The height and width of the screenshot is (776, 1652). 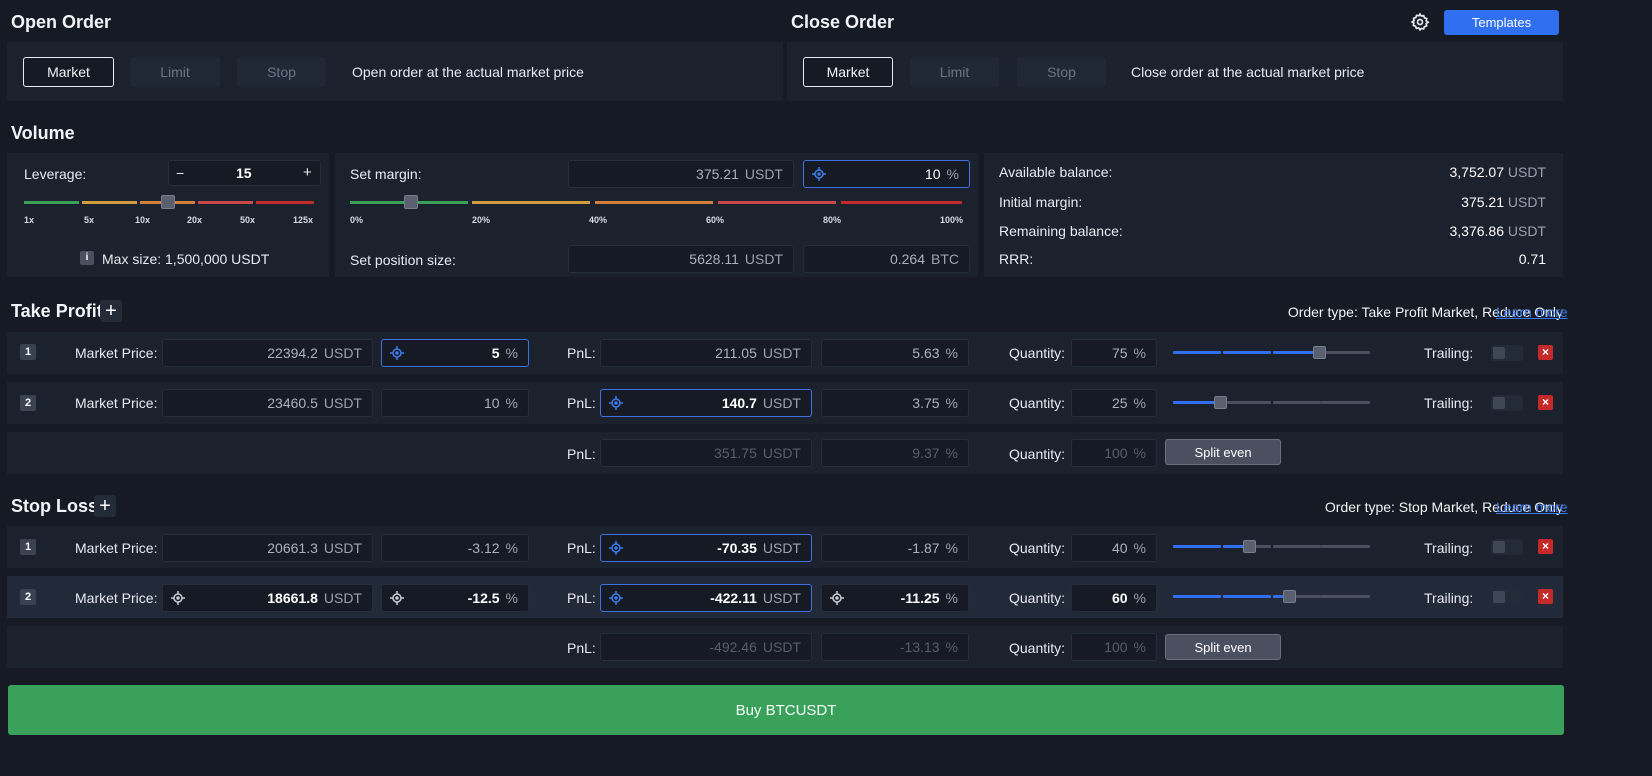 What do you see at coordinates (848, 72) in the screenshot?
I see `close-market-tab: Market` at bounding box center [848, 72].